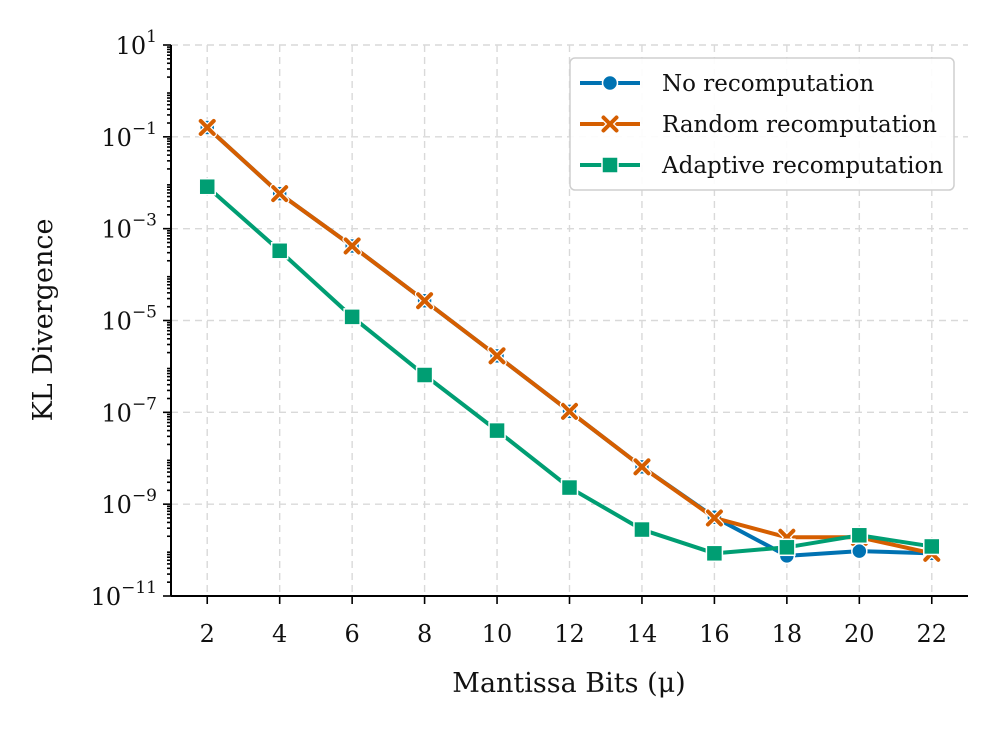 This screenshot has height=731, width=998. I want to click on x-tick-label: 12, so click(569, 634).